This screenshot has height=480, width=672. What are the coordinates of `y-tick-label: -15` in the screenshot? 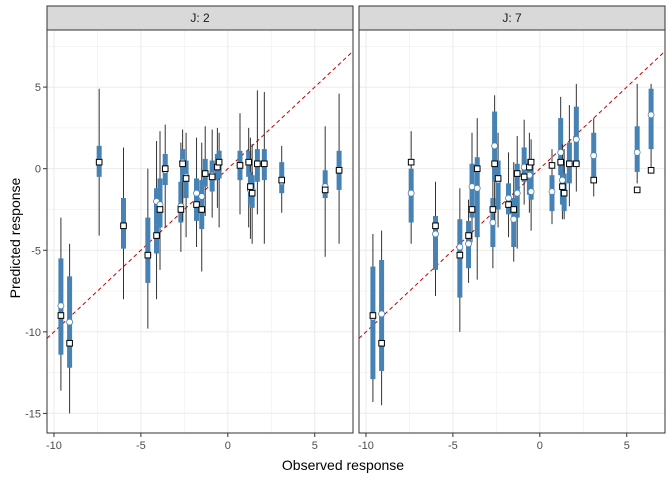 It's located at (33, 414).